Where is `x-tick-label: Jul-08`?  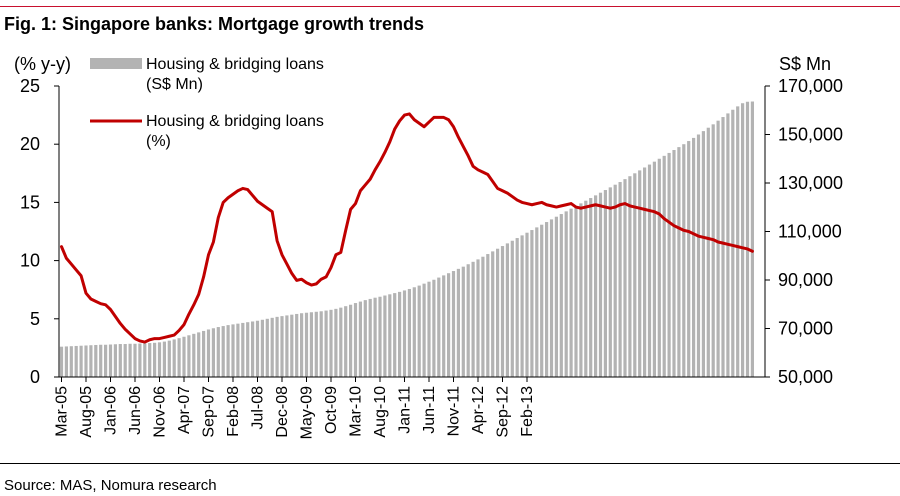 x-tick-label: Jul-08 is located at coordinates (258, 408).